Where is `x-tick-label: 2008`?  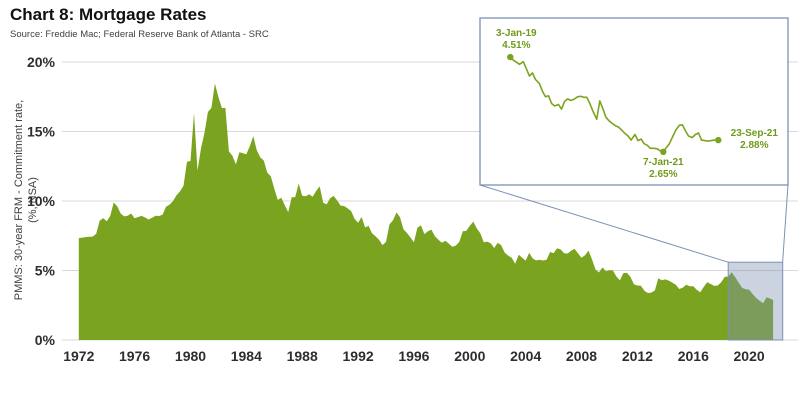 x-tick-label: 2008 is located at coordinates (581, 356).